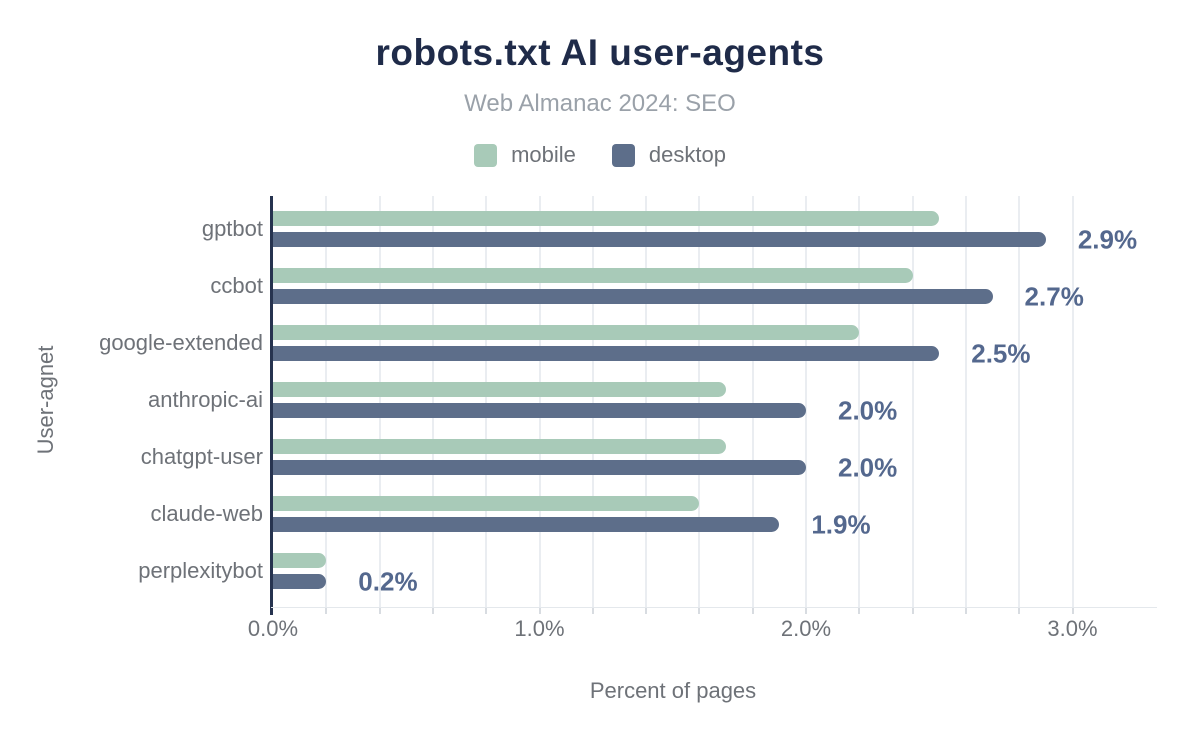  I want to click on bar-desktop-anthropic-ai, so click(539, 410).